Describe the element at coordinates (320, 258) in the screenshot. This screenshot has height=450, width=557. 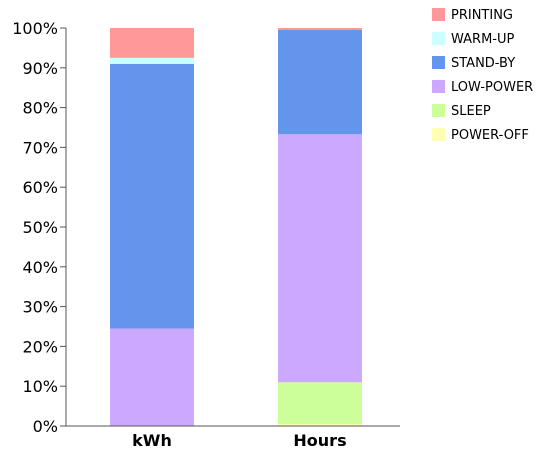
I see `bar-segment-hours-low-power` at that location.